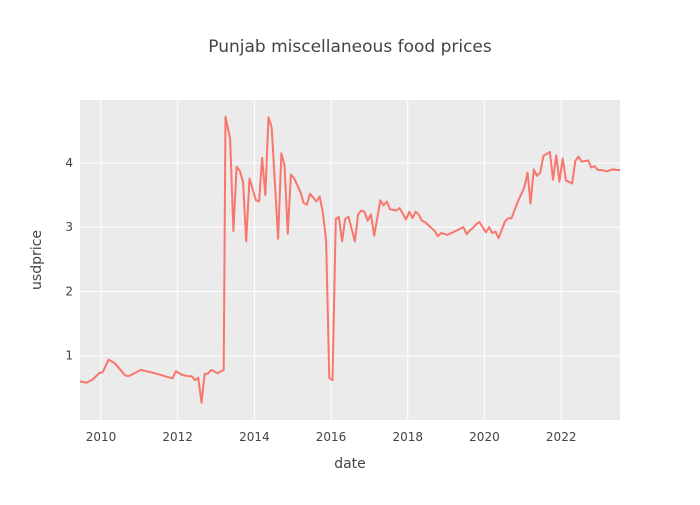 The width and height of the screenshot is (700, 505). Describe the element at coordinates (101, 437) in the screenshot. I see `x-tick-label: 2010` at that location.